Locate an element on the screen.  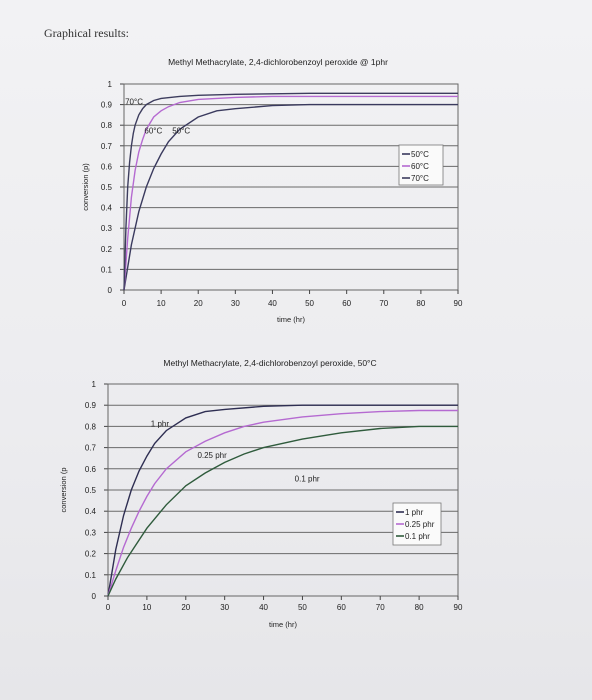
legend-label: 50°C is located at coordinates (420, 154).